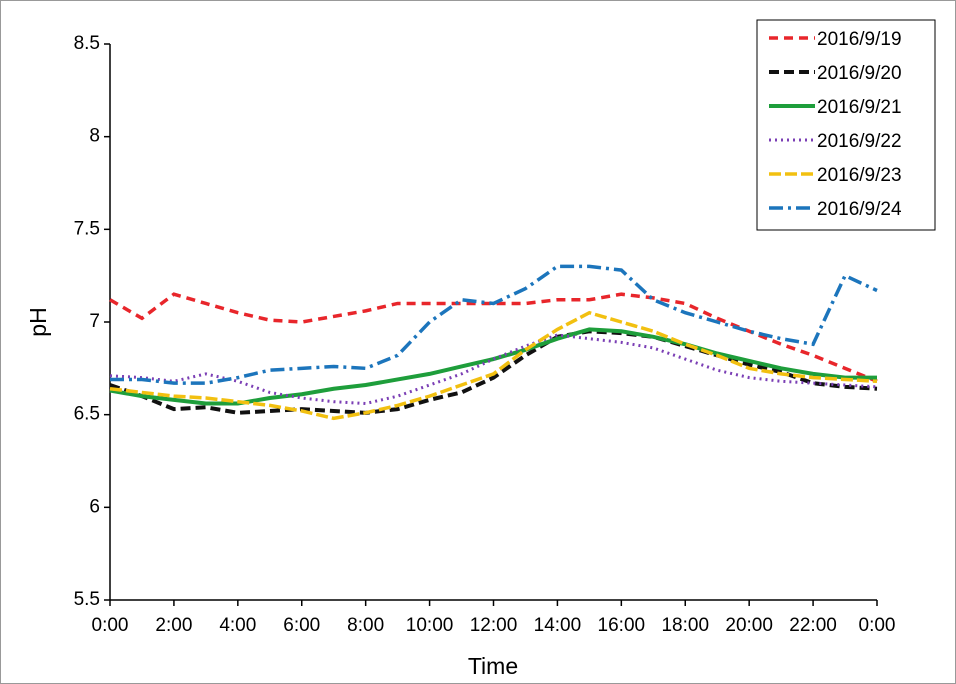 The height and width of the screenshot is (684, 956). What do you see at coordinates (859, 107) in the screenshot?
I see `legend-label: 2016/9/21` at bounding box center [859, 107].